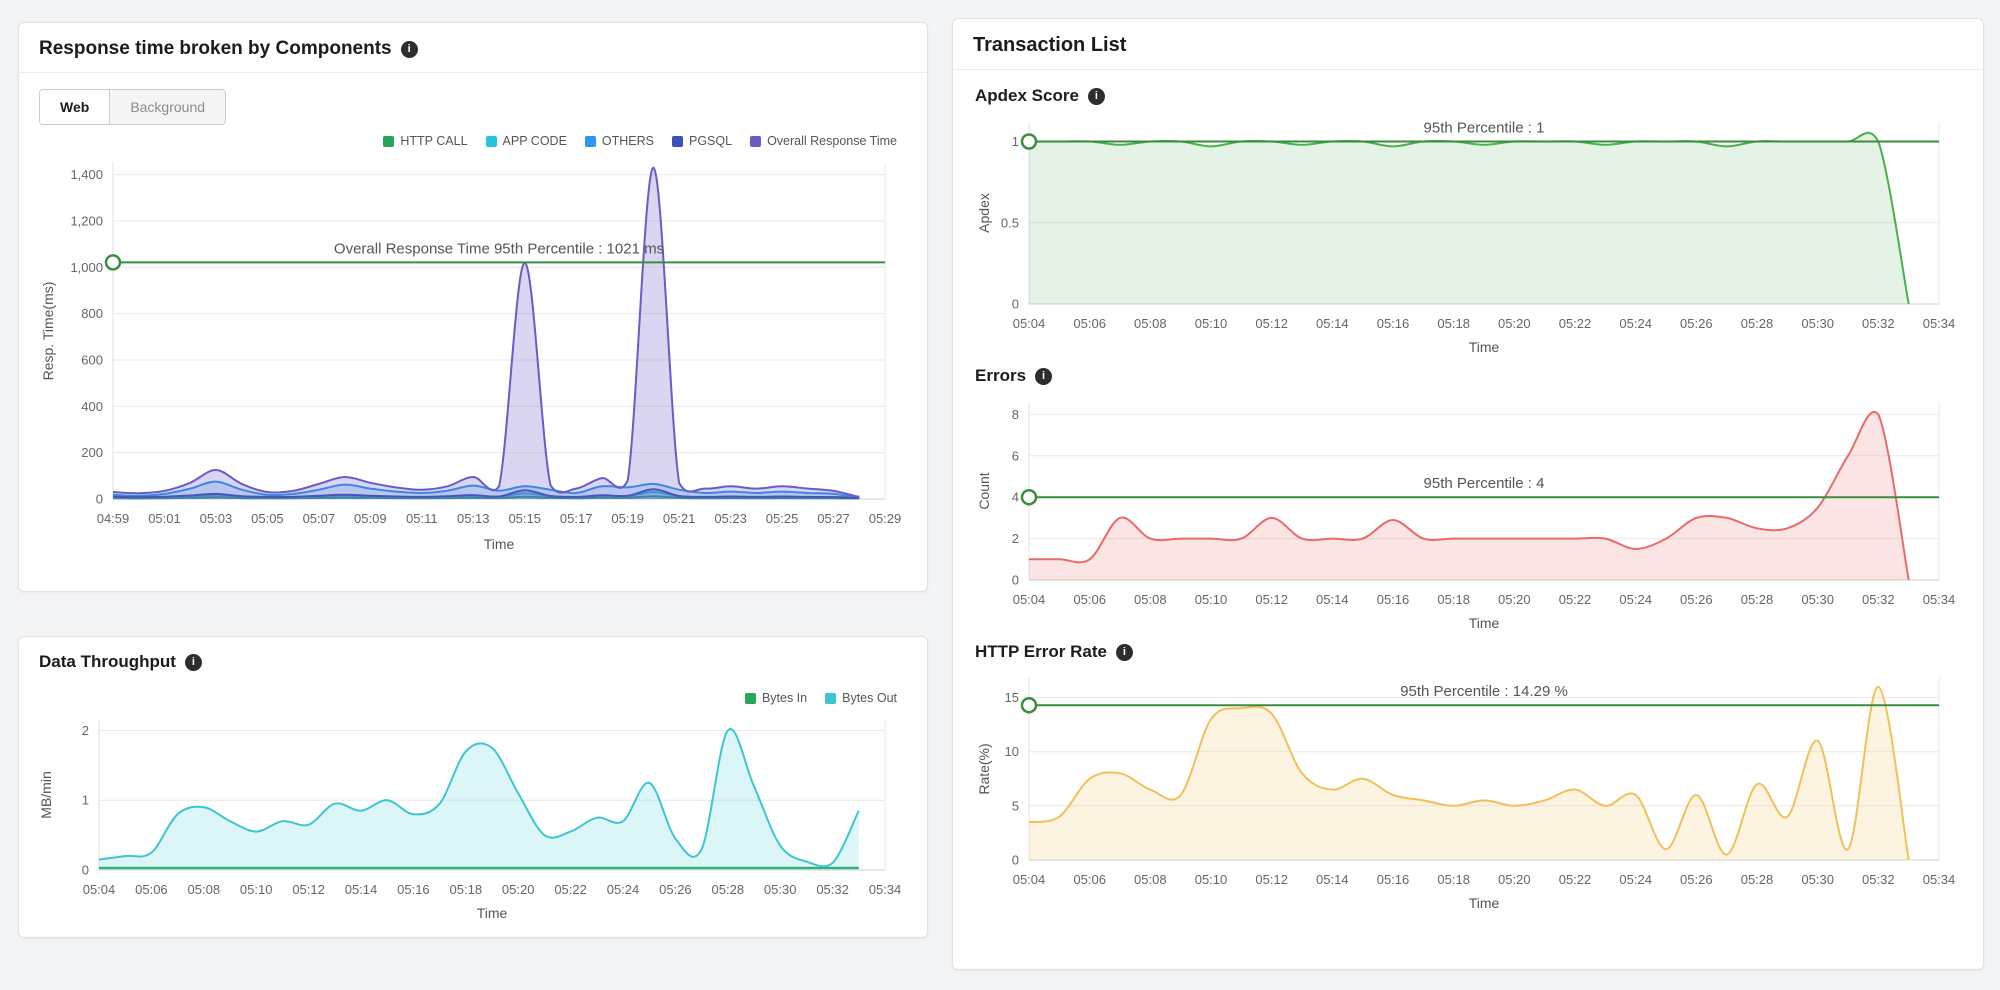 Image resolution: width=2000 pixels, height=990 pixels. Describe the element at coordinates (1484, 128) in the screenshot. I see `svg-text: 95th Percentile : 1` at that location.